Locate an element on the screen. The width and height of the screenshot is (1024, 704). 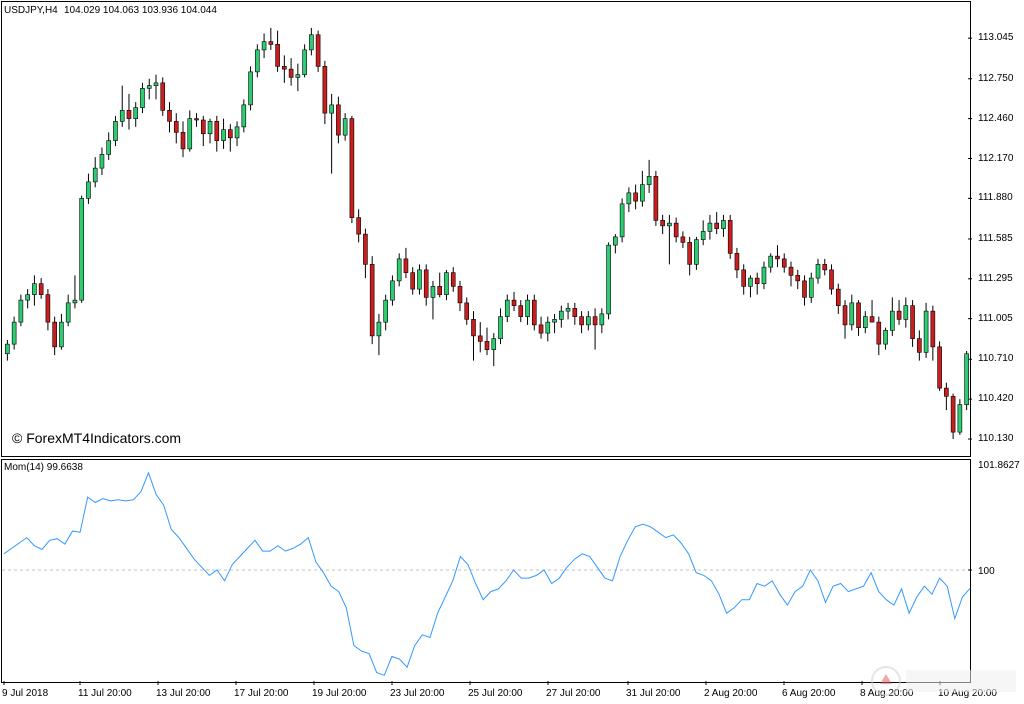
time-axis-label: 8 Aug 20:00 is located at coordinates (887, 693).